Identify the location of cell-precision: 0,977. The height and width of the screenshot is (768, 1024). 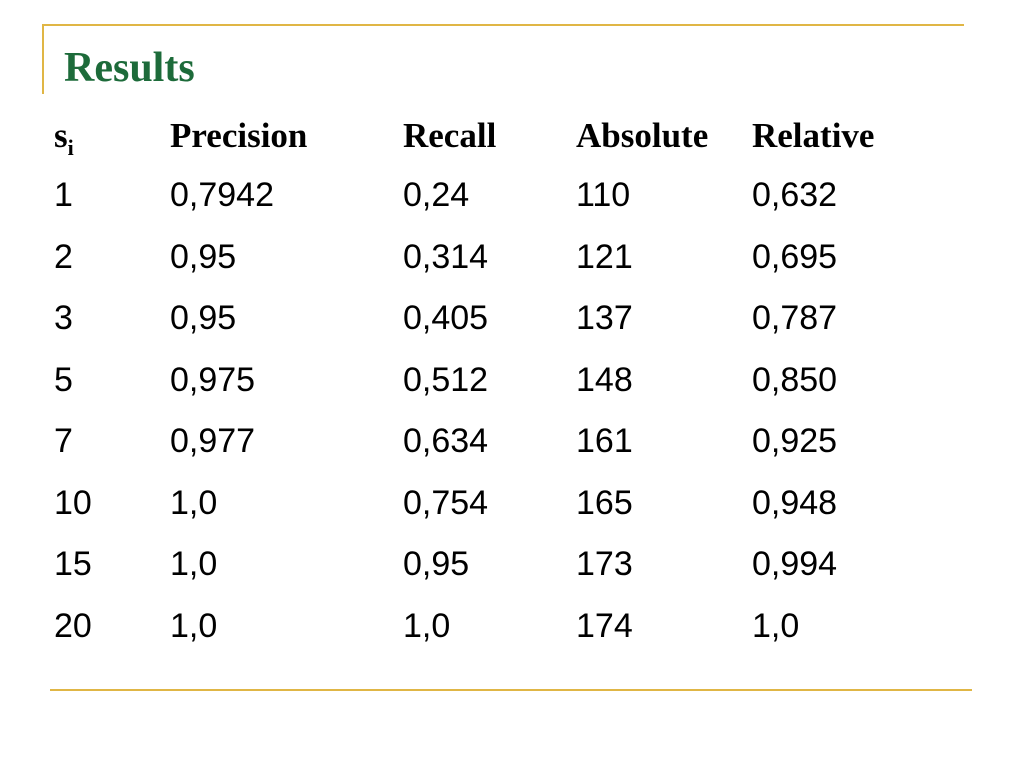
(213, 441).